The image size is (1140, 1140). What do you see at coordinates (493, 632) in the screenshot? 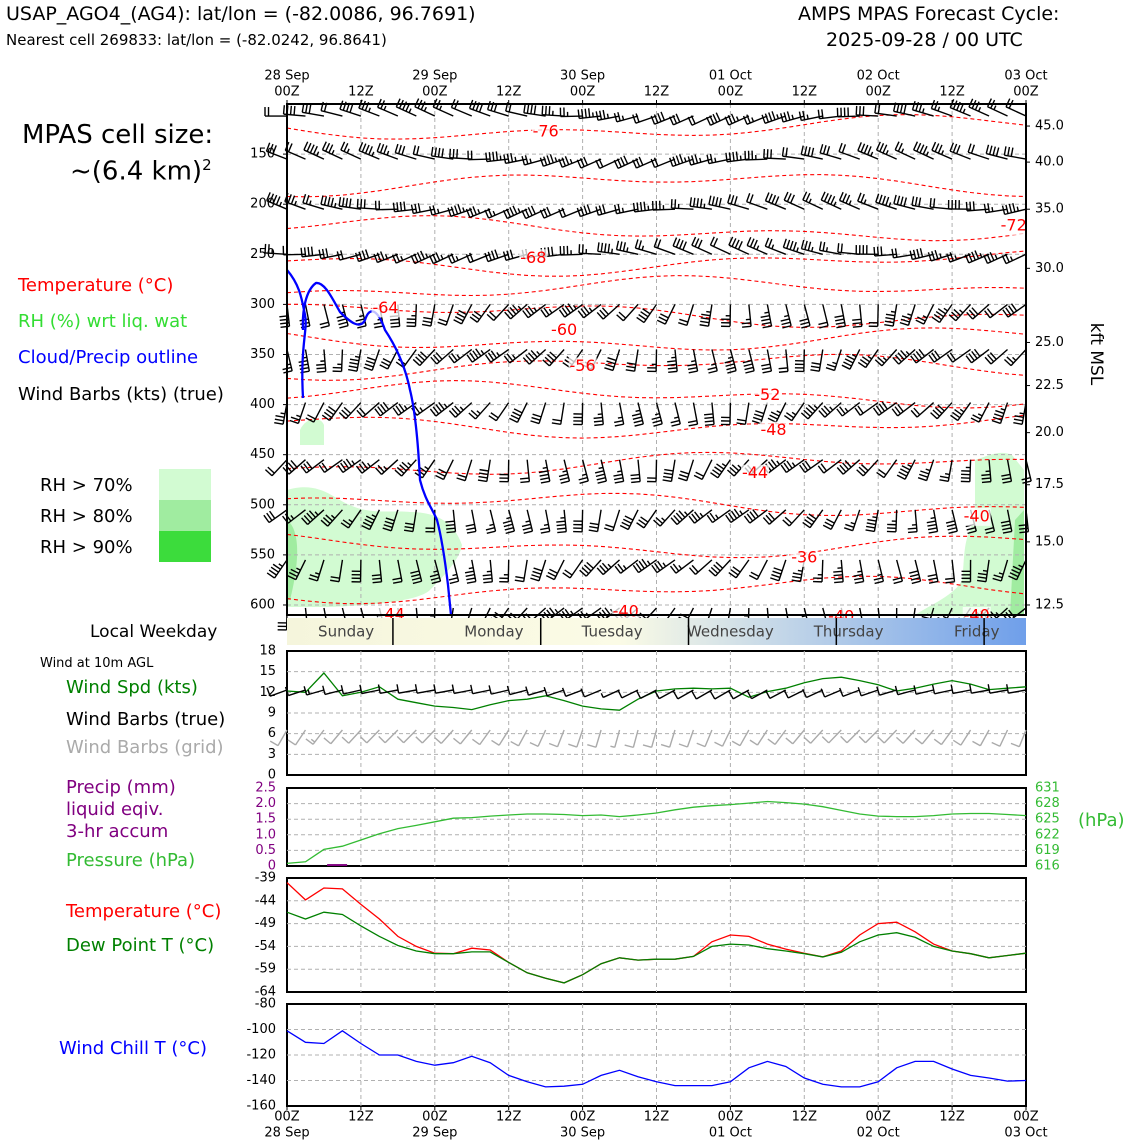
I see `weekday-label: Monday` at bounding box center [493, 632].